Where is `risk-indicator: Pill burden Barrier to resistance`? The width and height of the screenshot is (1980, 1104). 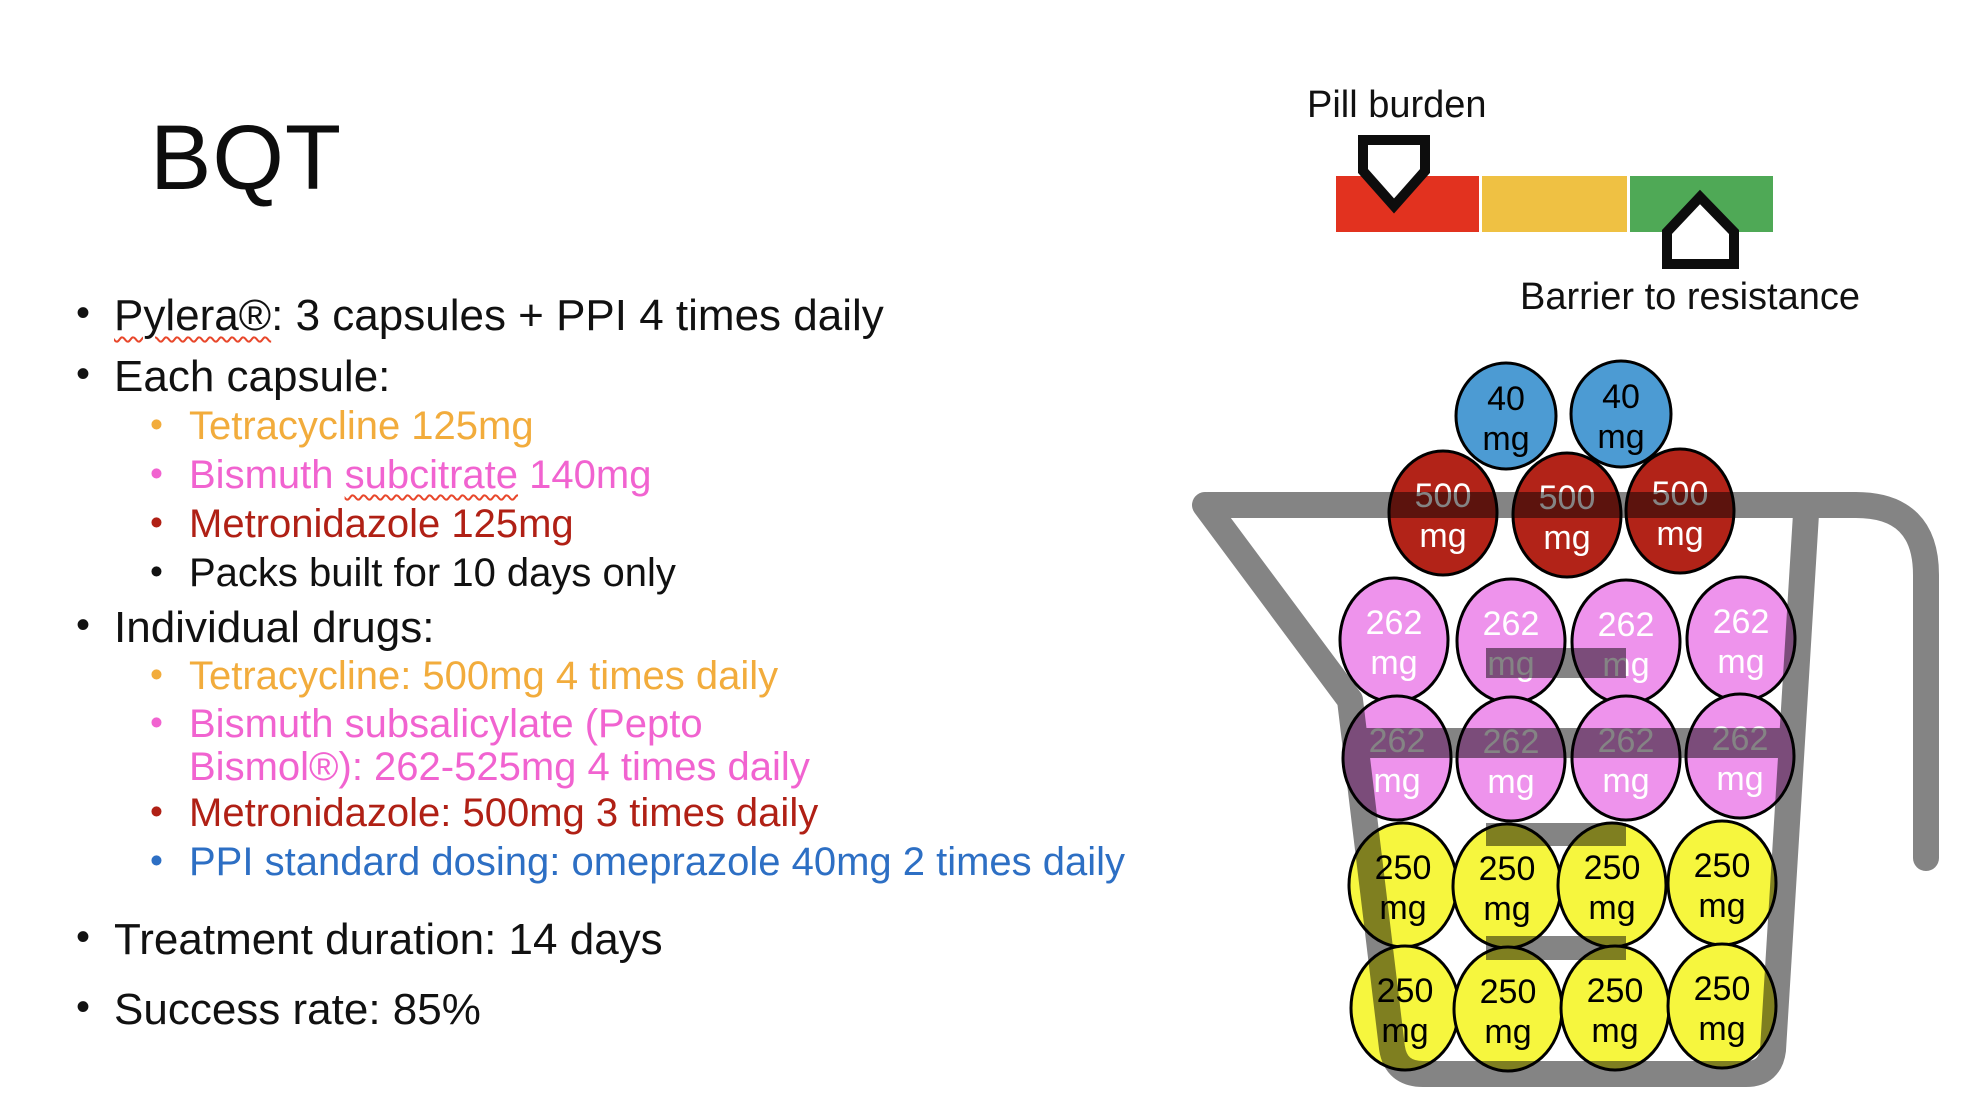 risk-indicator: Pill burden Barrier to resistance is located at coordinates (1583, 201).